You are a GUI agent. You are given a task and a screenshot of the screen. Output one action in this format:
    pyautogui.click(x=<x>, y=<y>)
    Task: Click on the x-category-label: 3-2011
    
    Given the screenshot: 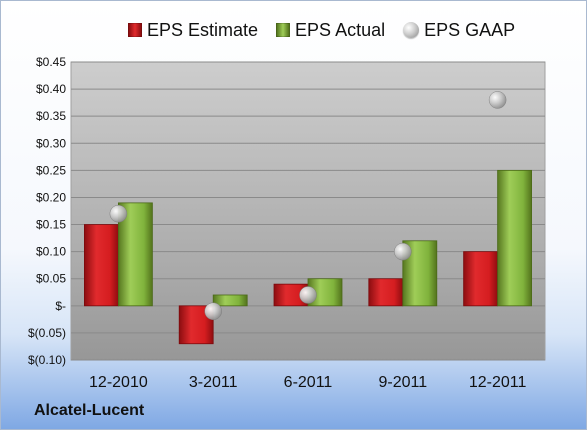 What is the action you would take?
    pyautogui.click(x=213, y=382)
    